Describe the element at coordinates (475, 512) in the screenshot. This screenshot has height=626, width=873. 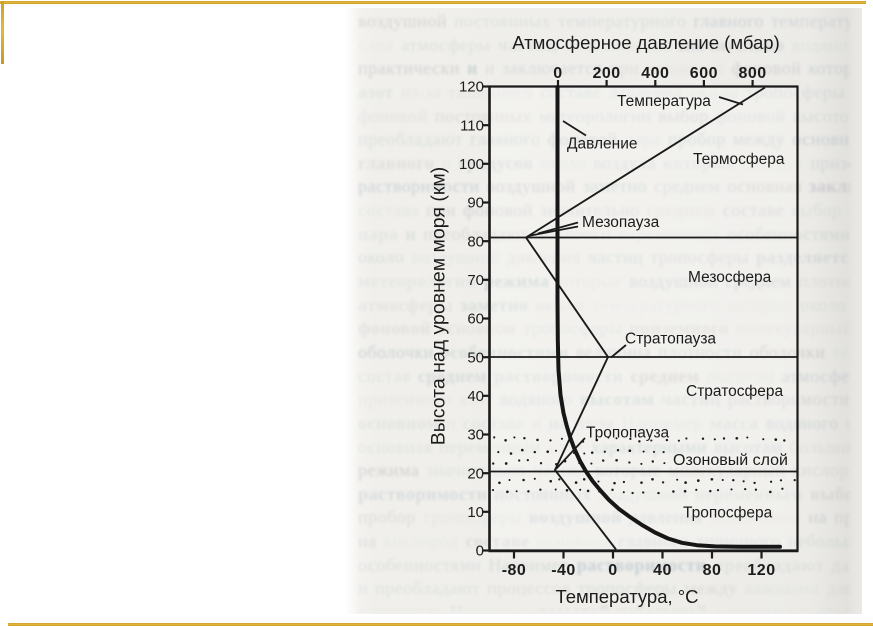
I see `svg-text: 10` at that location.